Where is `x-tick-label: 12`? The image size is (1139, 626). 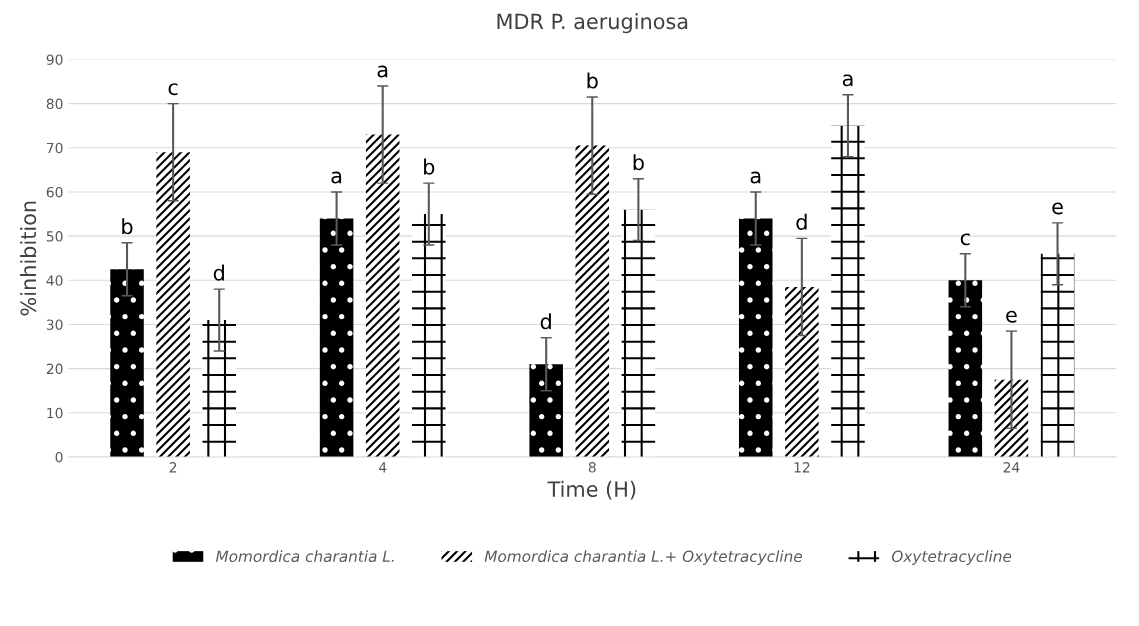 x-tick-label: 12 is located at coordinates (802, 467).